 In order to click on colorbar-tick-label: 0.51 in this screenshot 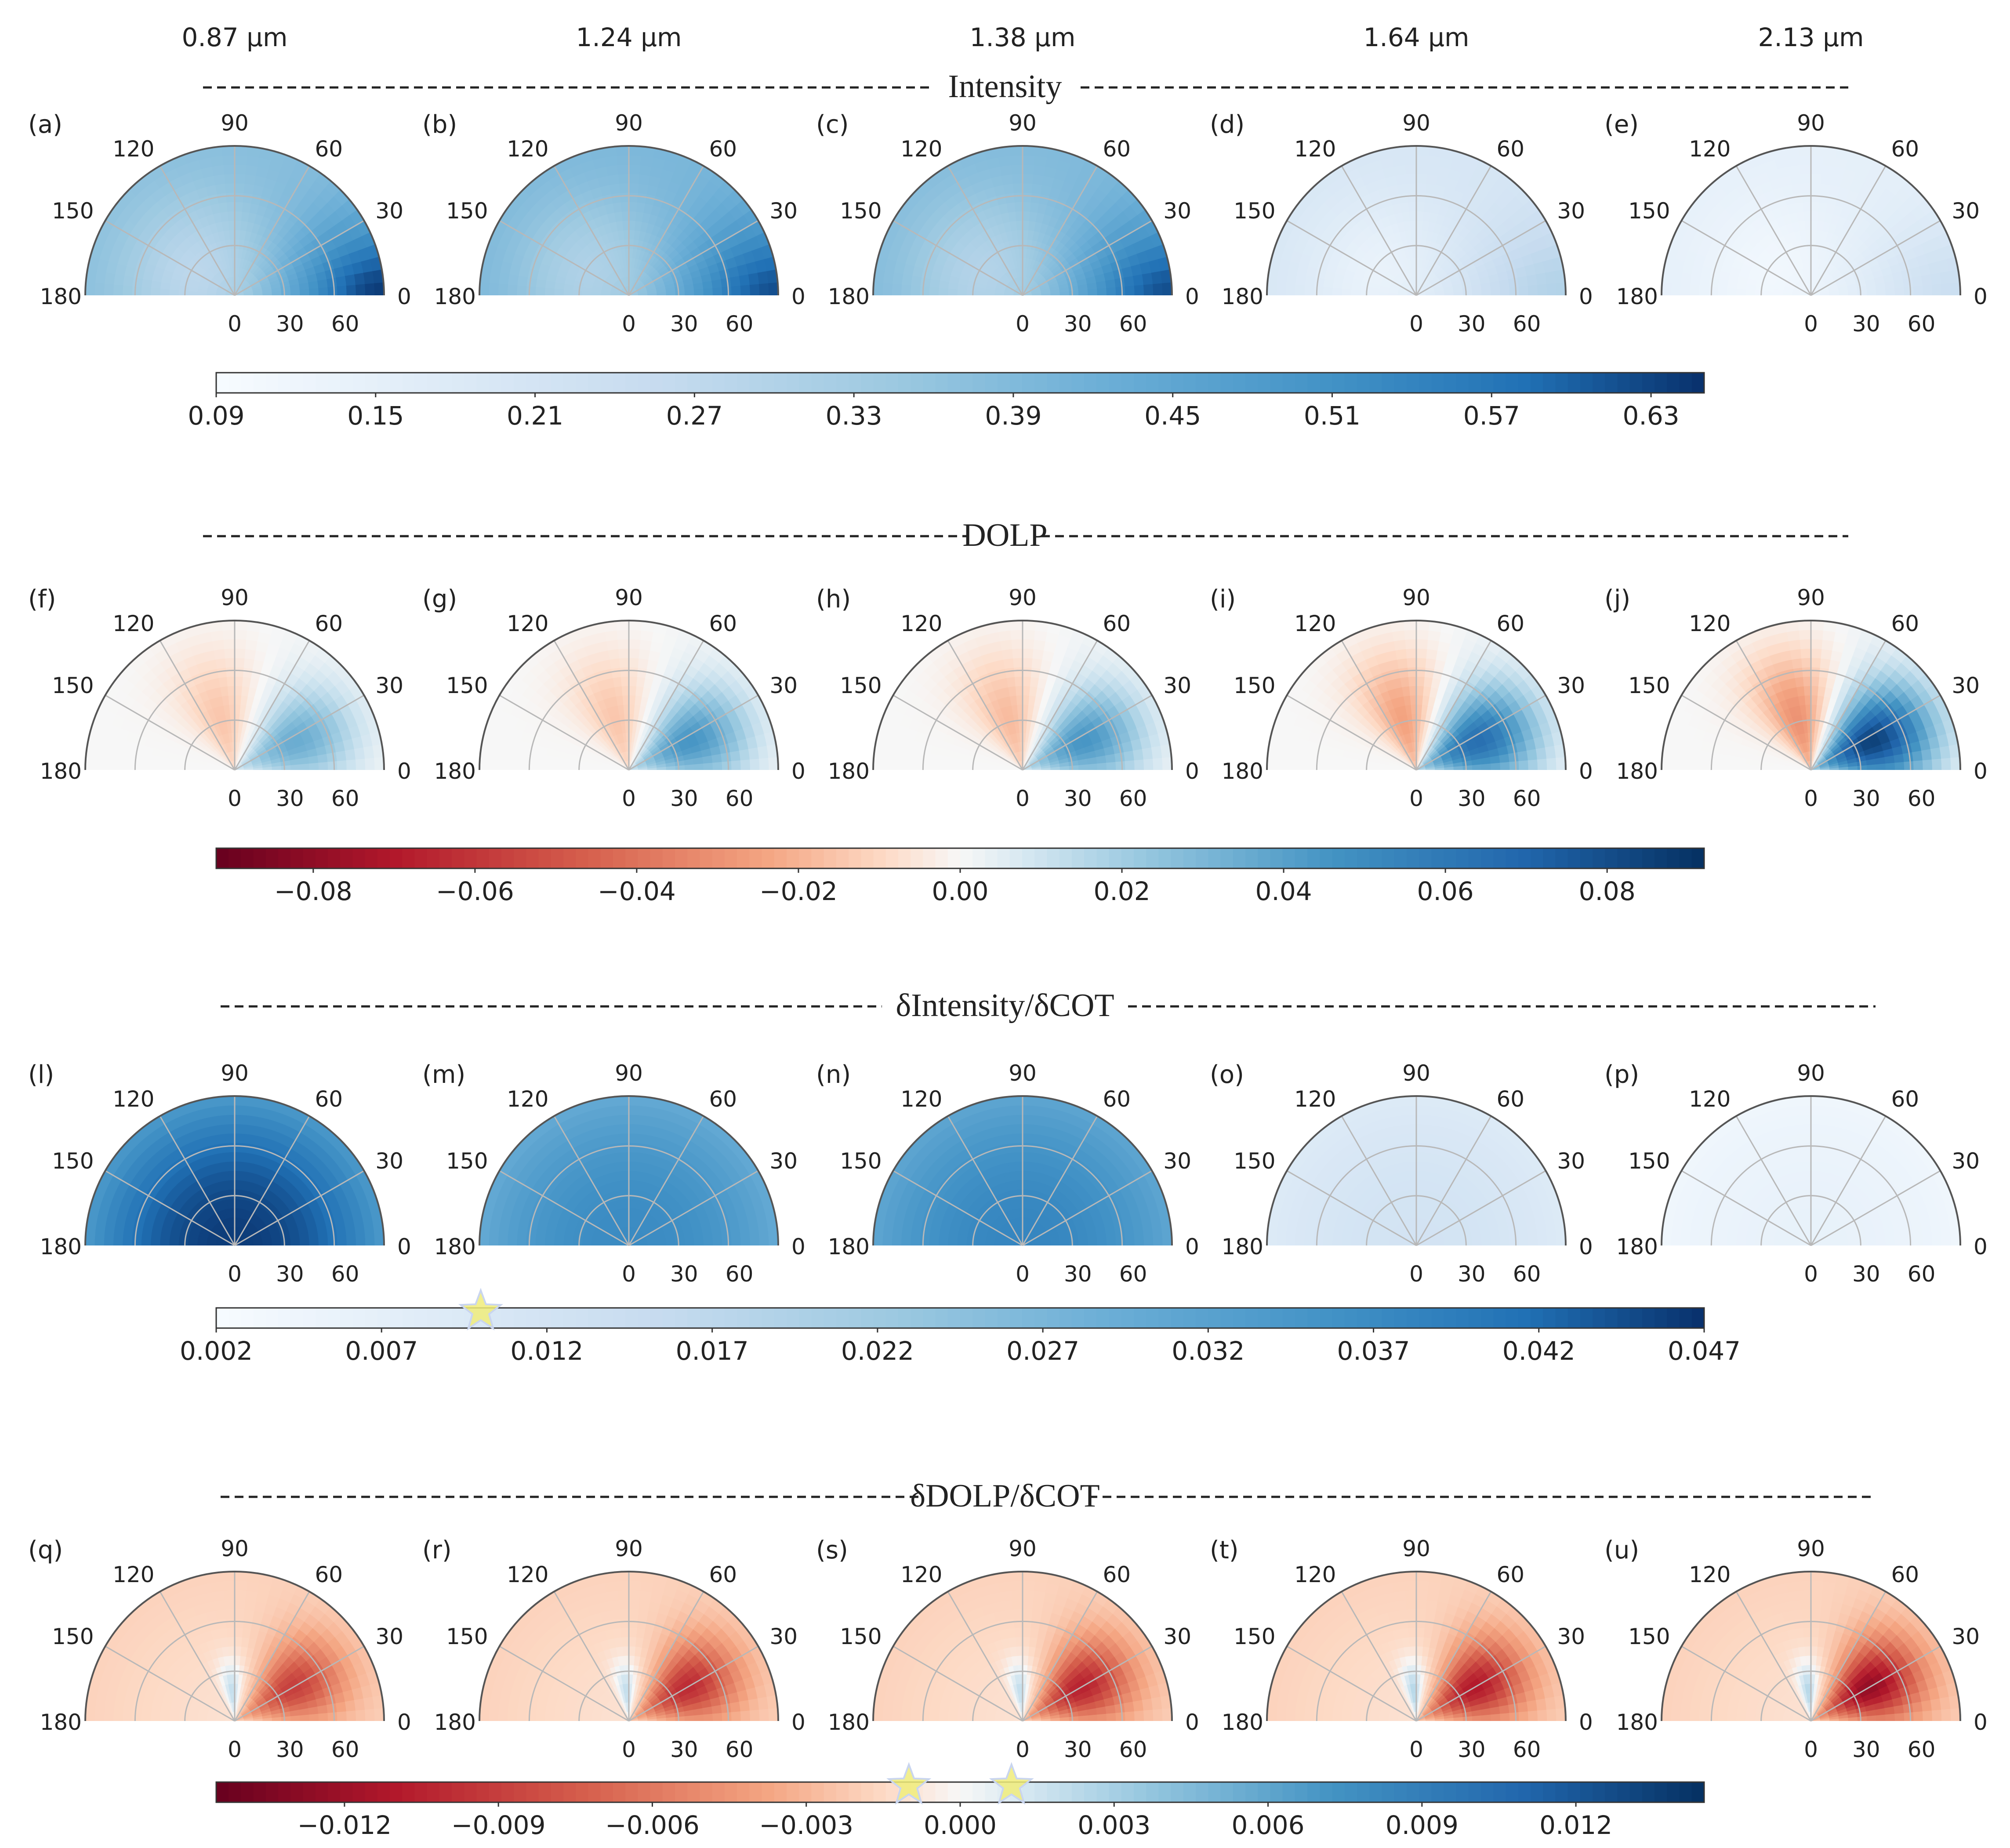, I will do `click(1332, 416)`.